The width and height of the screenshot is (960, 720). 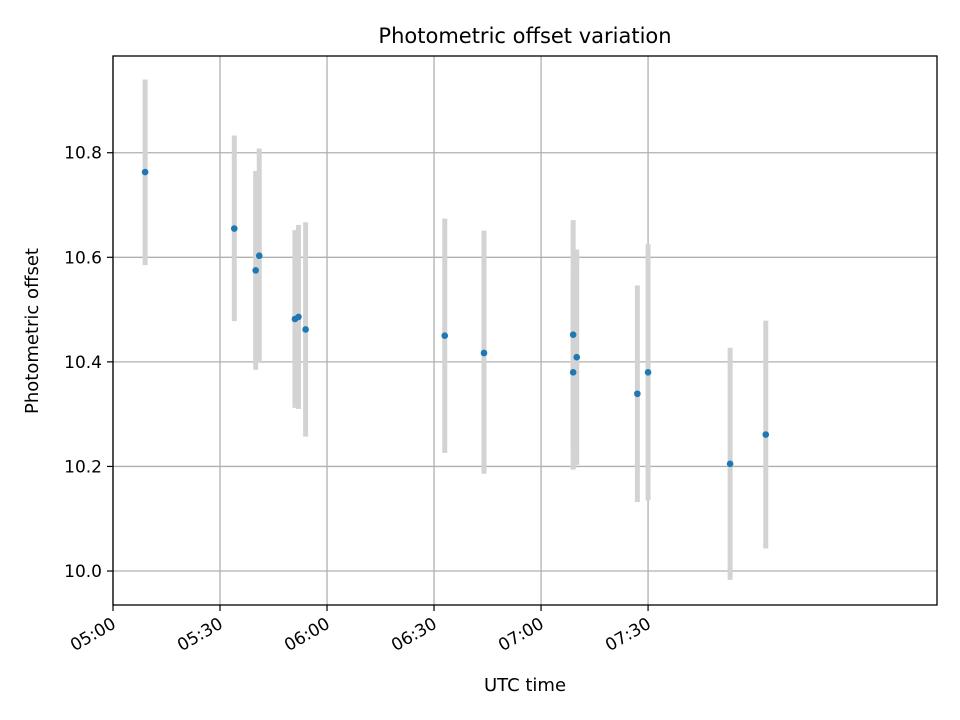 What do you see at coordinates (83, 258) in the screenshot?
I see `y-tick-label: 10.6` at bounding box center [83, 258].